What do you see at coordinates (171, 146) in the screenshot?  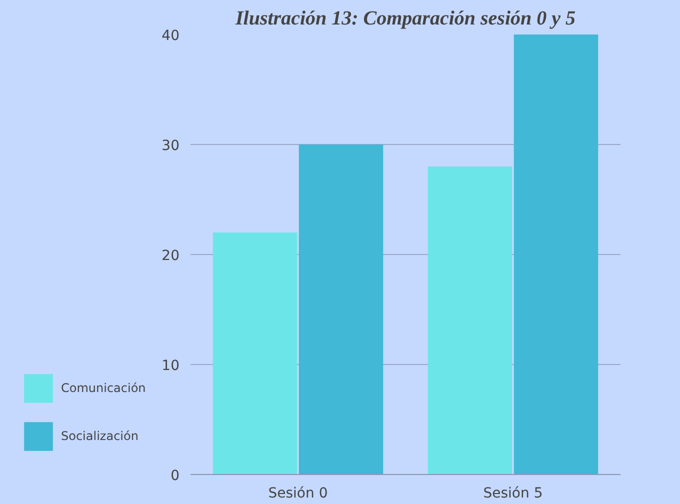 I see `y-tick-label: 30` at bounding box center [171, 146].